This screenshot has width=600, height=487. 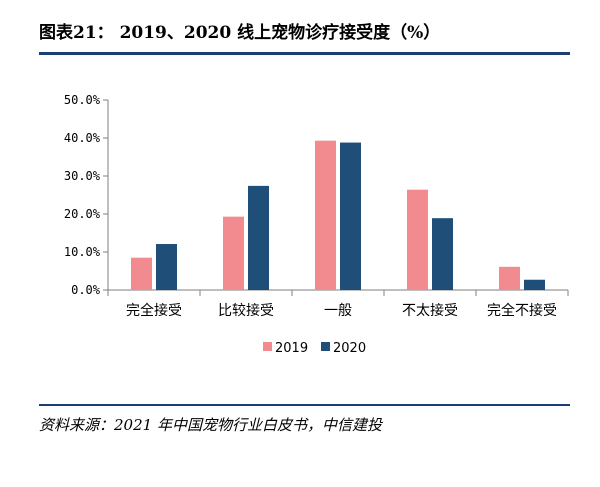 I want to click on source-note: 资料来源：2021 年中国宠物行业白皮书，中信建投, so click(x=210, y=425).